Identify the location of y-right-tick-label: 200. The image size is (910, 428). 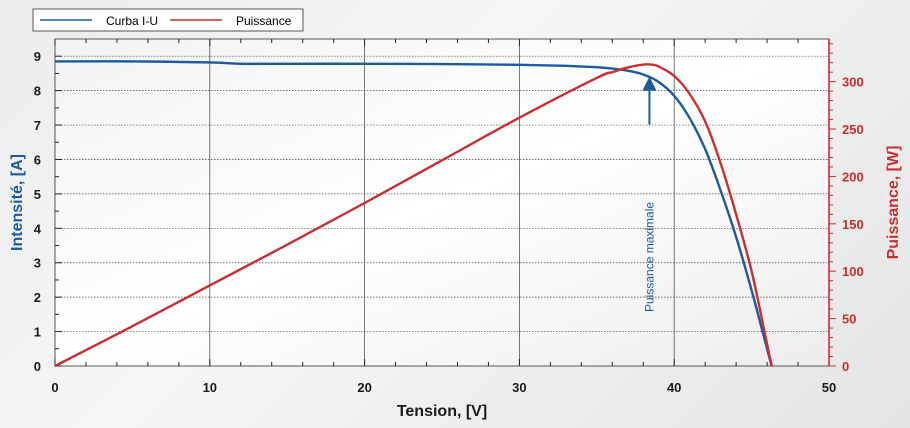
(853, 176).